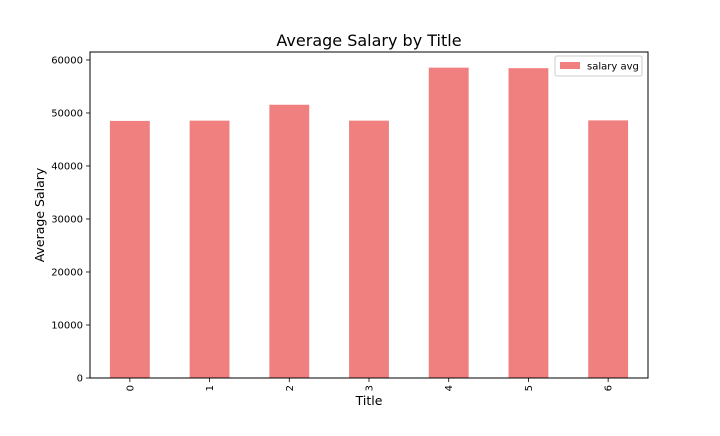  Describe the element at coordinates (370, 384) in the screenshot. I see `x-axis-ticks: 0 1 2 3 4 5 6` at that location.